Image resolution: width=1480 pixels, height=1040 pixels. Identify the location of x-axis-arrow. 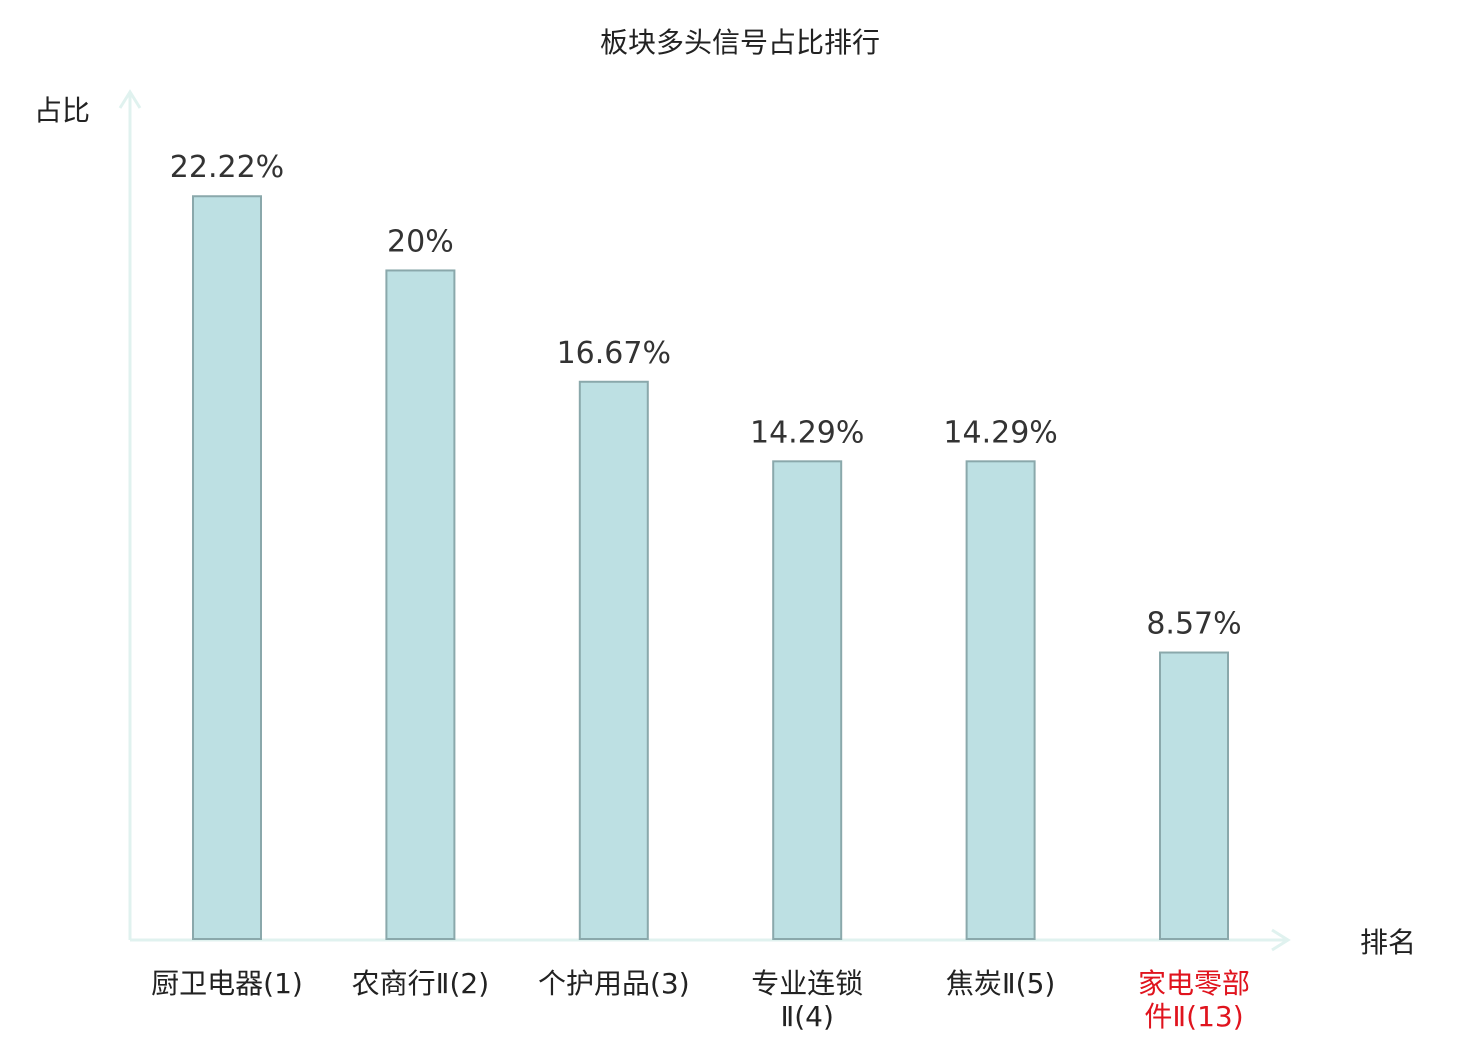
(1281, 940).